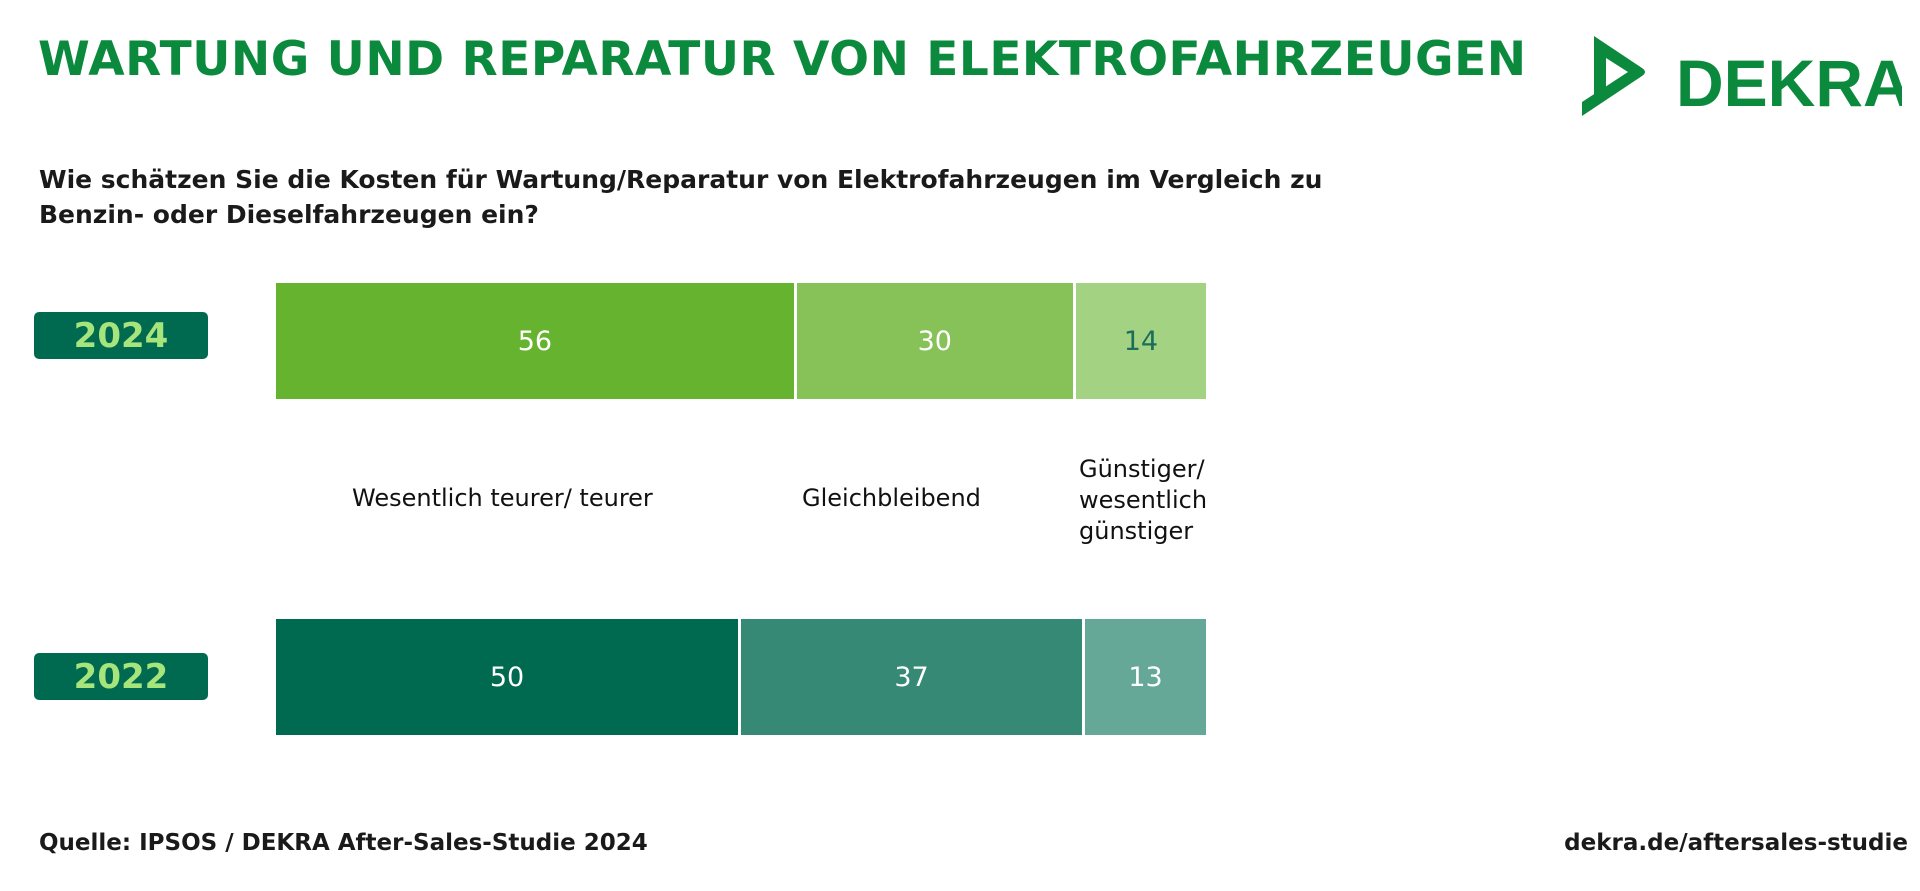 The height and width of the screenshot is (891, 1920). What do you see at coordinates (1789, 83) in the screenshot?
I see `svg-text: DEKRA` at bounding box center [1789, 83].